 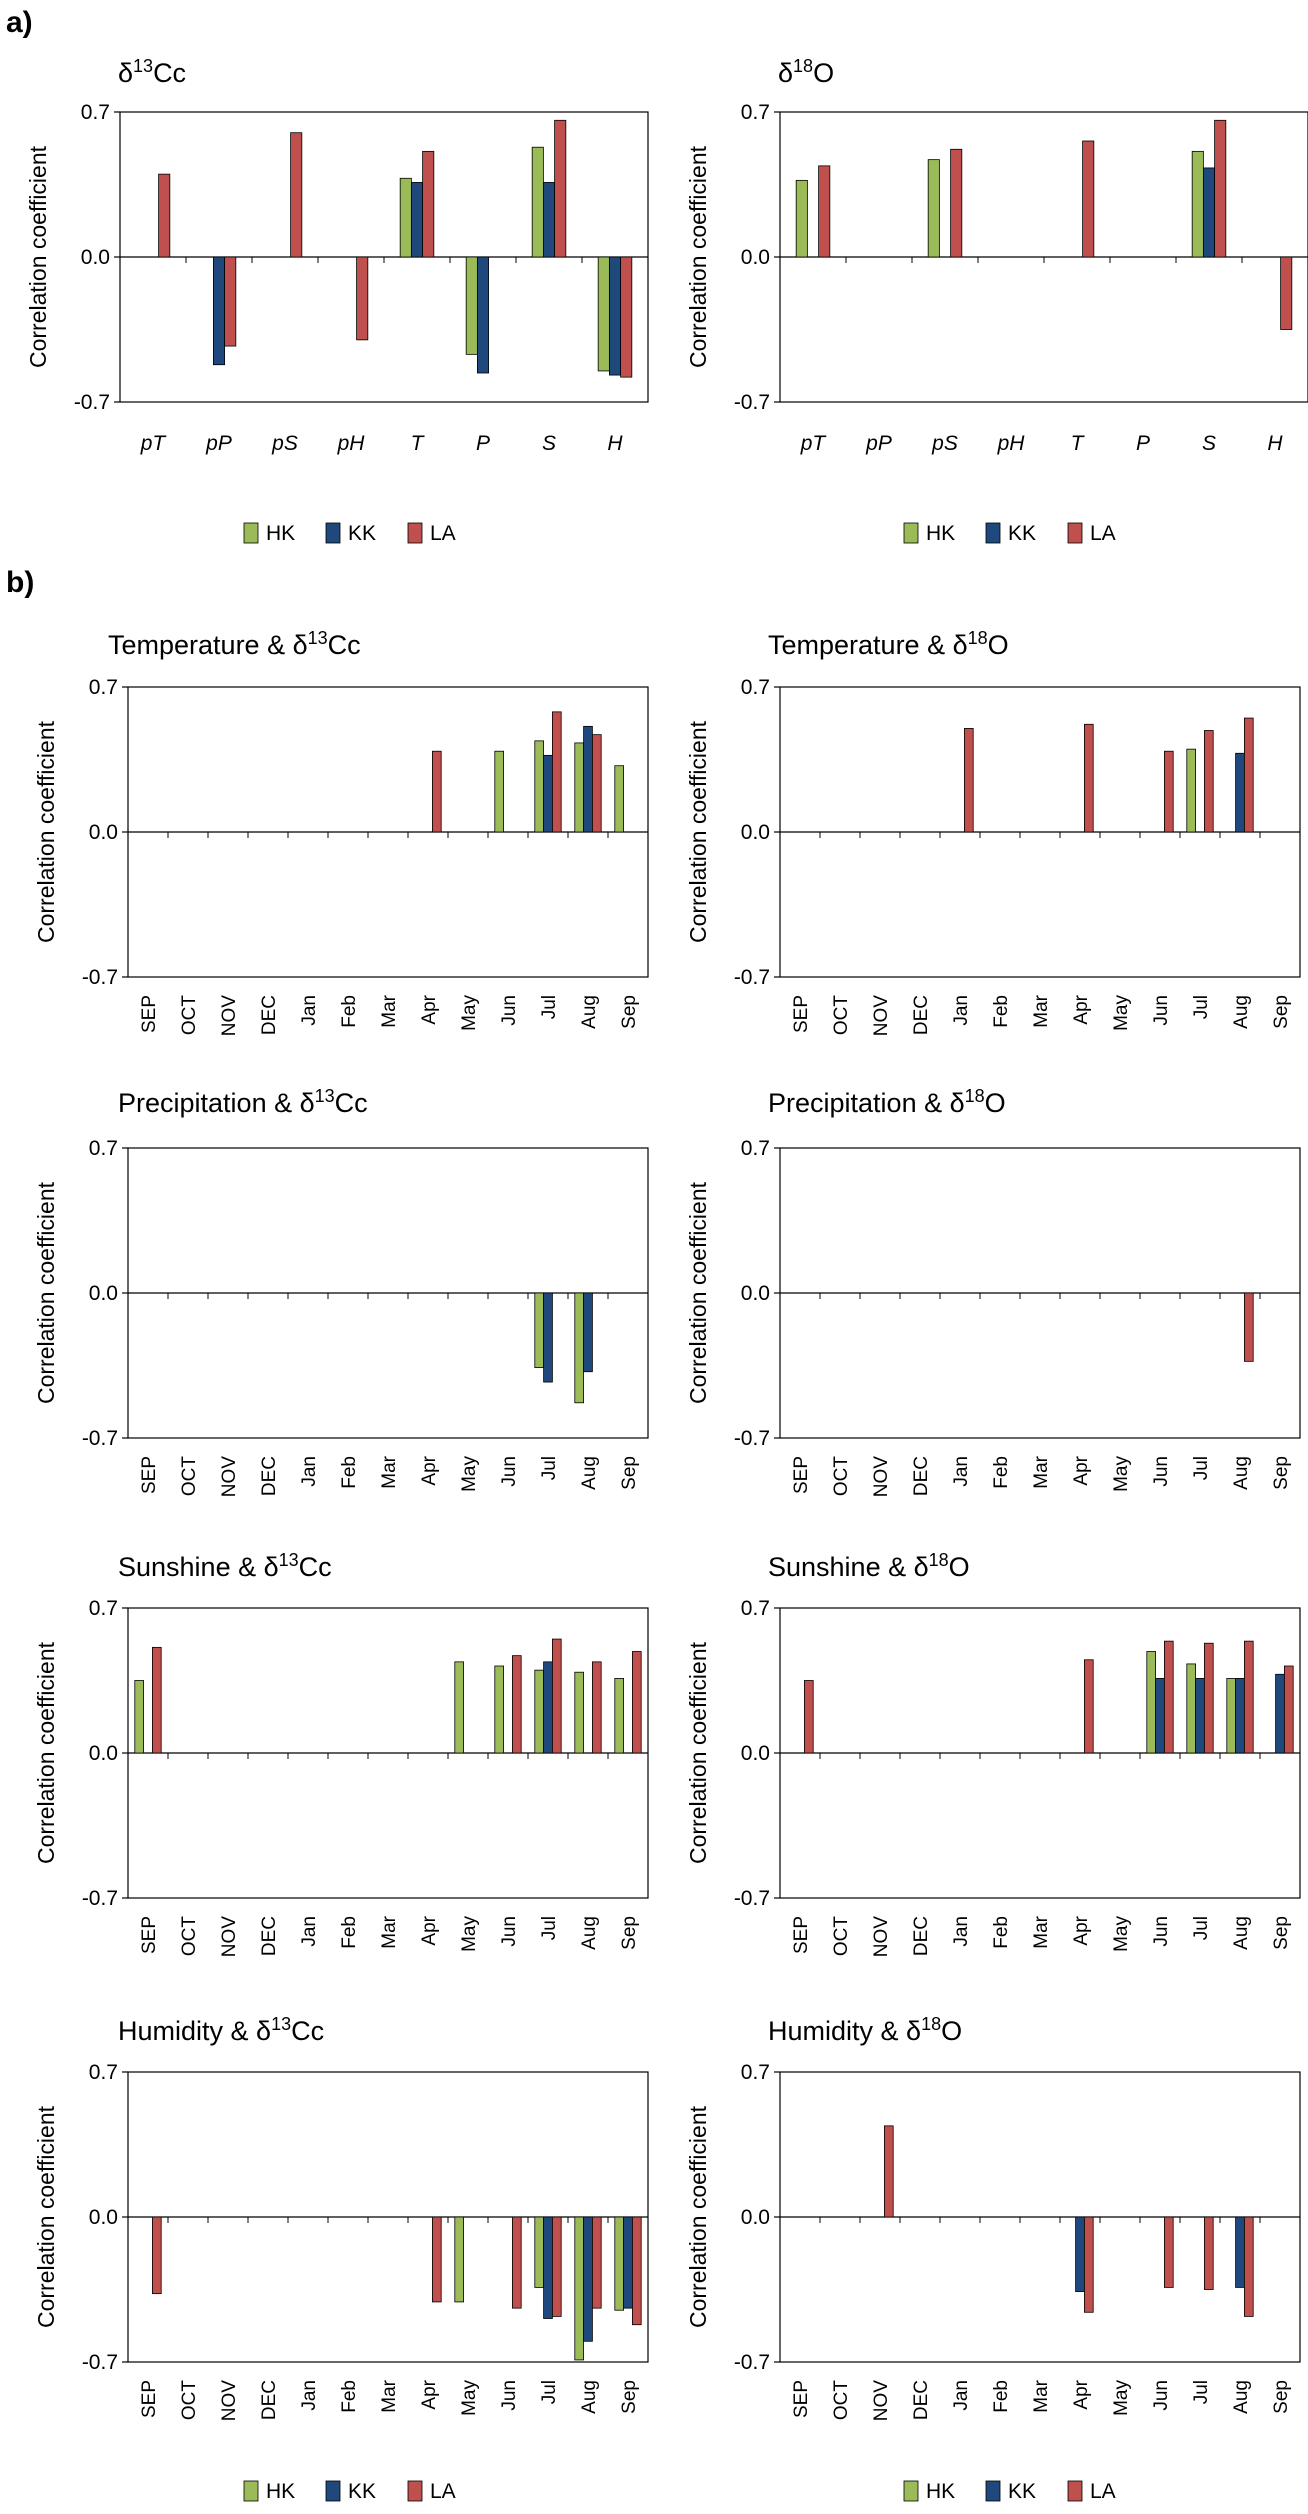 What do you see at coordinates (471, 305) in the screenshot?
I see `bar-hk-p` at bounding box center [471, 305].